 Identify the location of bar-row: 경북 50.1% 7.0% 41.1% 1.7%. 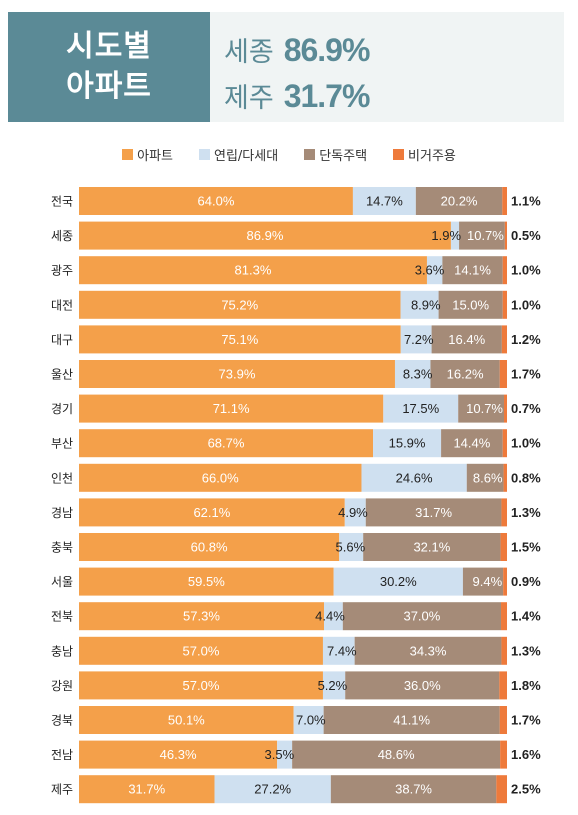
(296, 720).